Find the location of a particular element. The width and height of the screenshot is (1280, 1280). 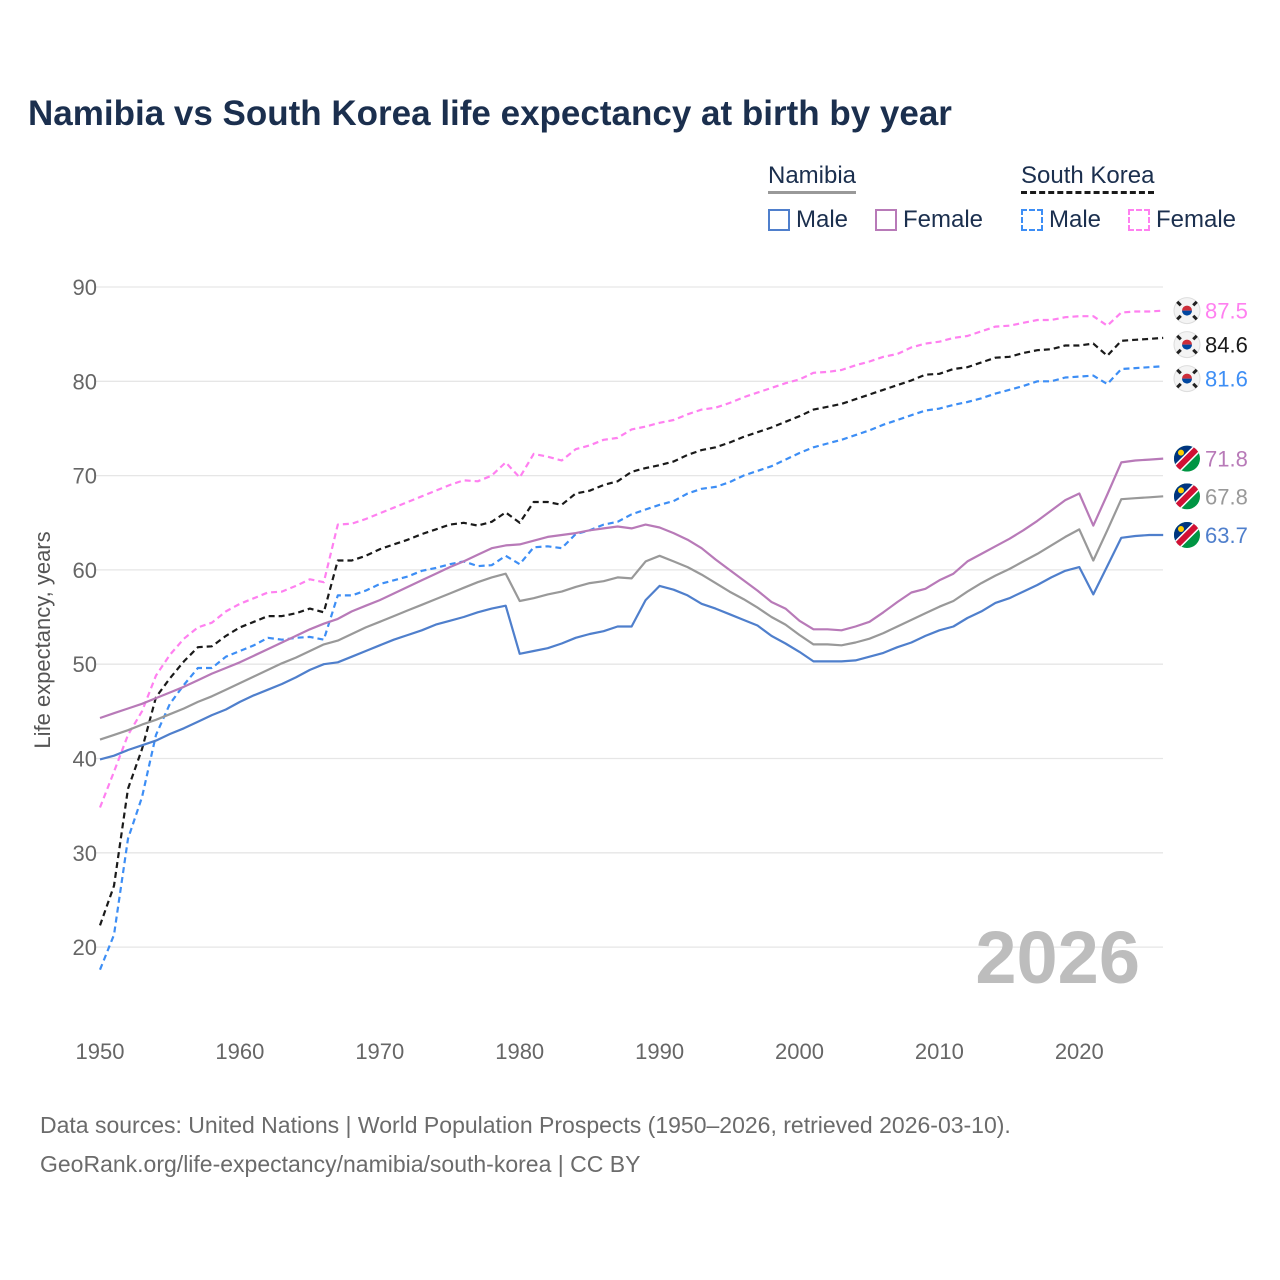

x-tick-label: 2020 is located at coordinates (1079, 1051).